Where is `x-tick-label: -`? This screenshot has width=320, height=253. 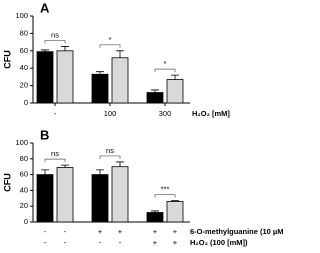
x-tick-label: - is located at coordinates (55, 113).